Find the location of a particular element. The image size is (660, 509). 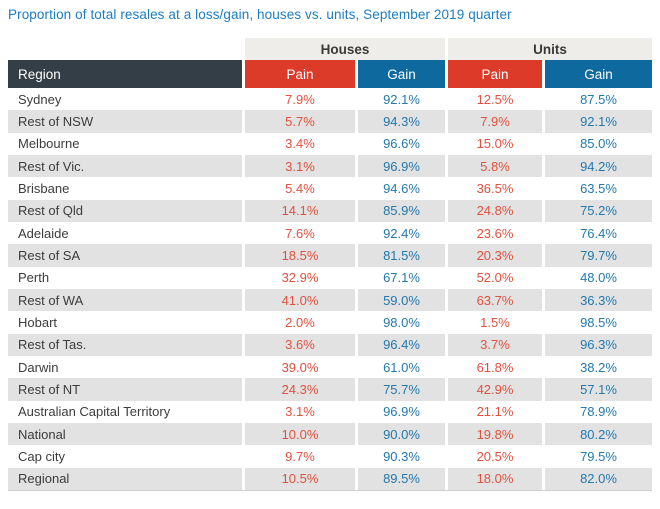

table-row: Hobart 2.0% 98.0% 1.5% 98.5% is located at coordinates (330, 322).